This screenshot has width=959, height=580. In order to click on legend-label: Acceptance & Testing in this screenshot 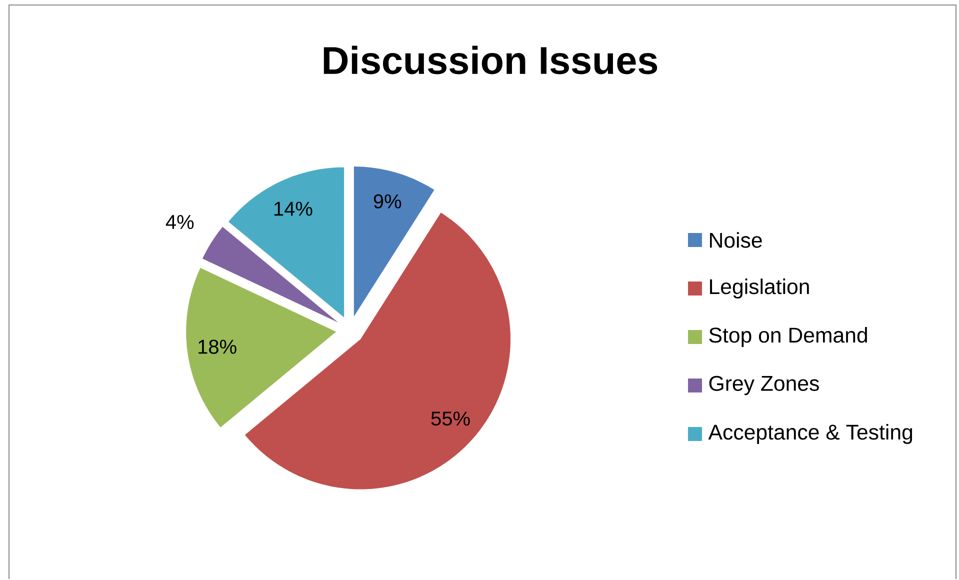, I will do `click(810, 434)`.